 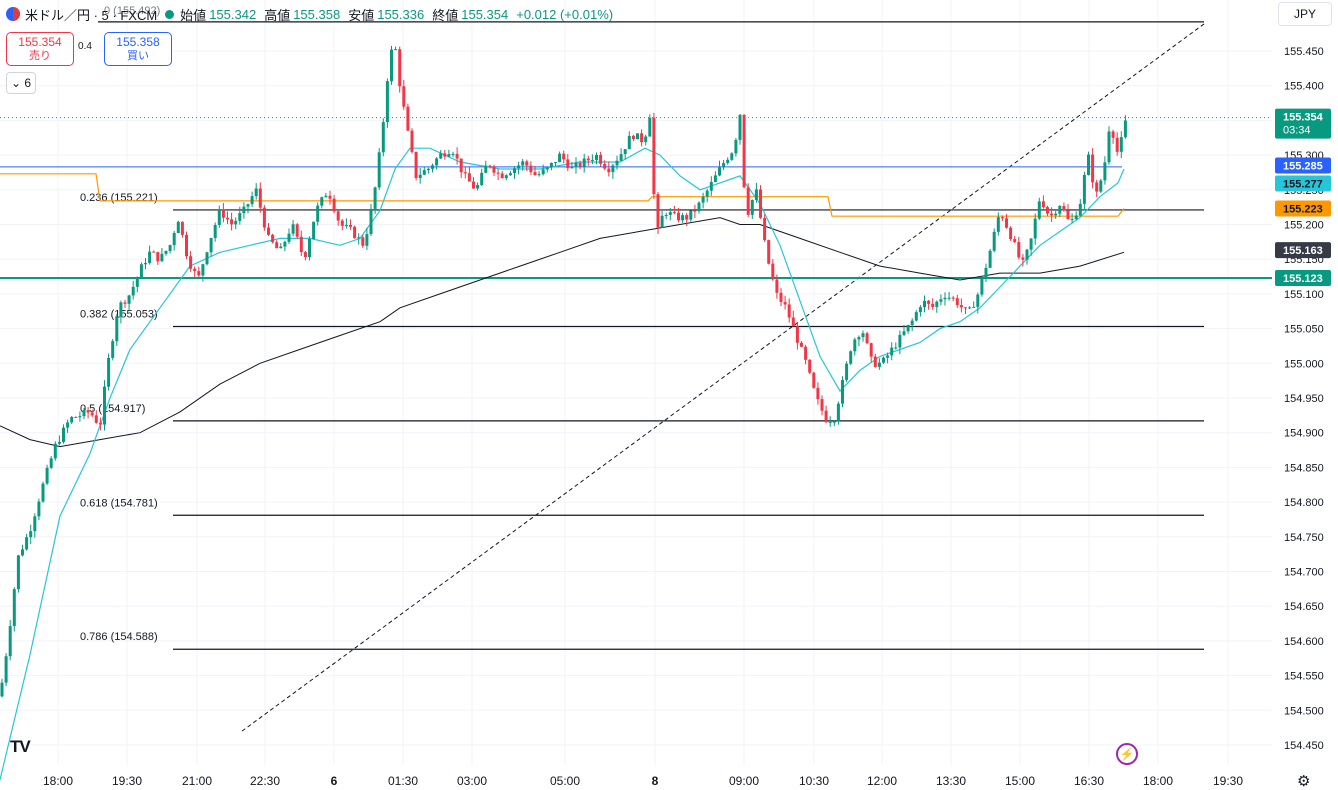 I want to click on flag-icon, so click(x=13, y=14).